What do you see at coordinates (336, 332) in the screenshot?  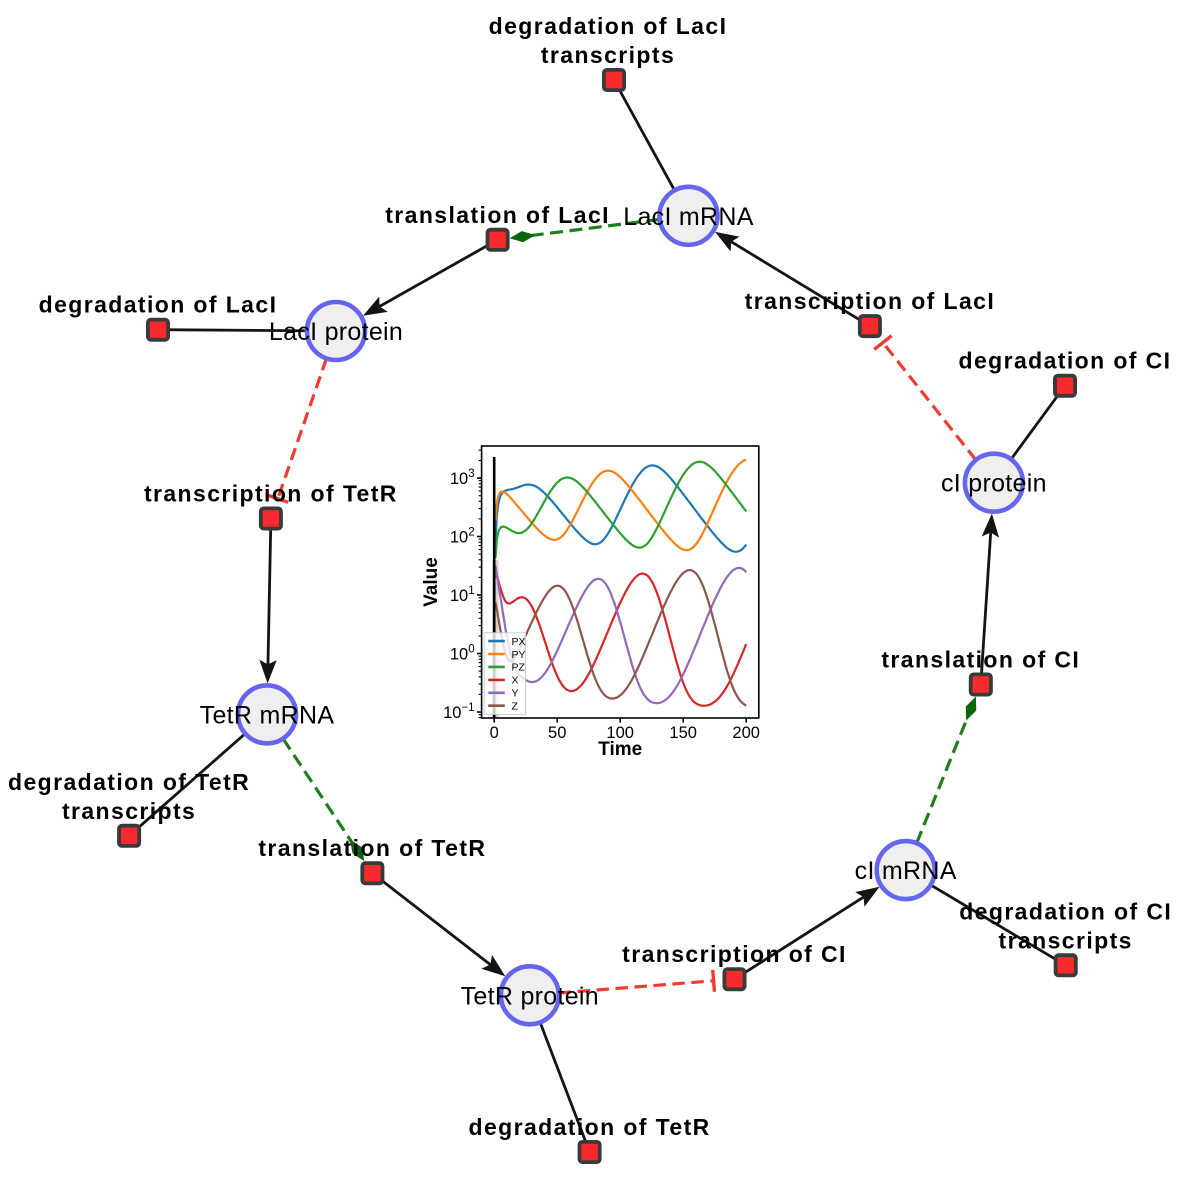 I see `svg-text: LacI protein` at bounding box center [336, 332].